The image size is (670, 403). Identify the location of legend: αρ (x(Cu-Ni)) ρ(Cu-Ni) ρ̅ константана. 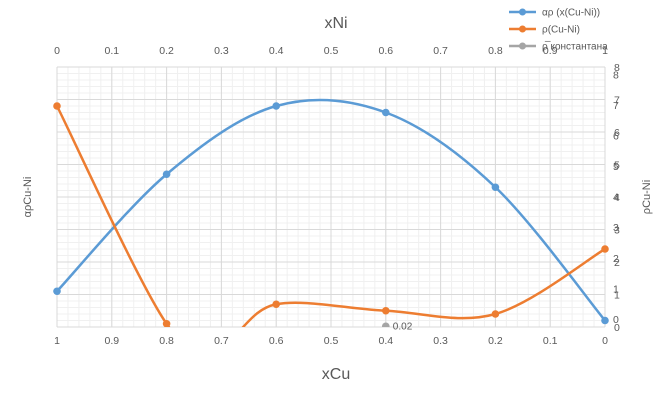
(558, 30).